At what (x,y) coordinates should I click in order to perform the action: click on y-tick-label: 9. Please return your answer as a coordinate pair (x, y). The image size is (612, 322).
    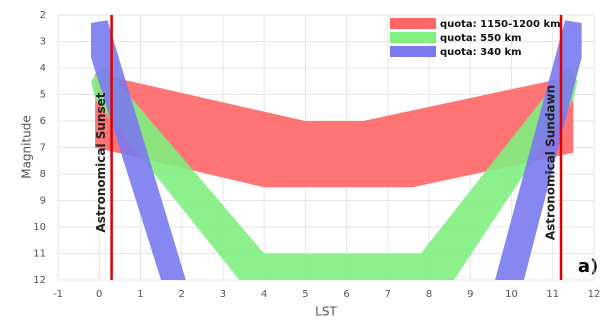
    Looking at the image, I should click on (43, 201).